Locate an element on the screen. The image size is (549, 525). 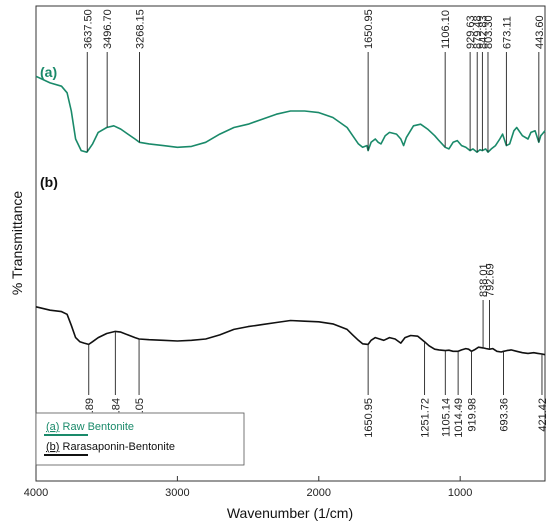
peak-label: 1251.72 is located at coordinates (426, 418).